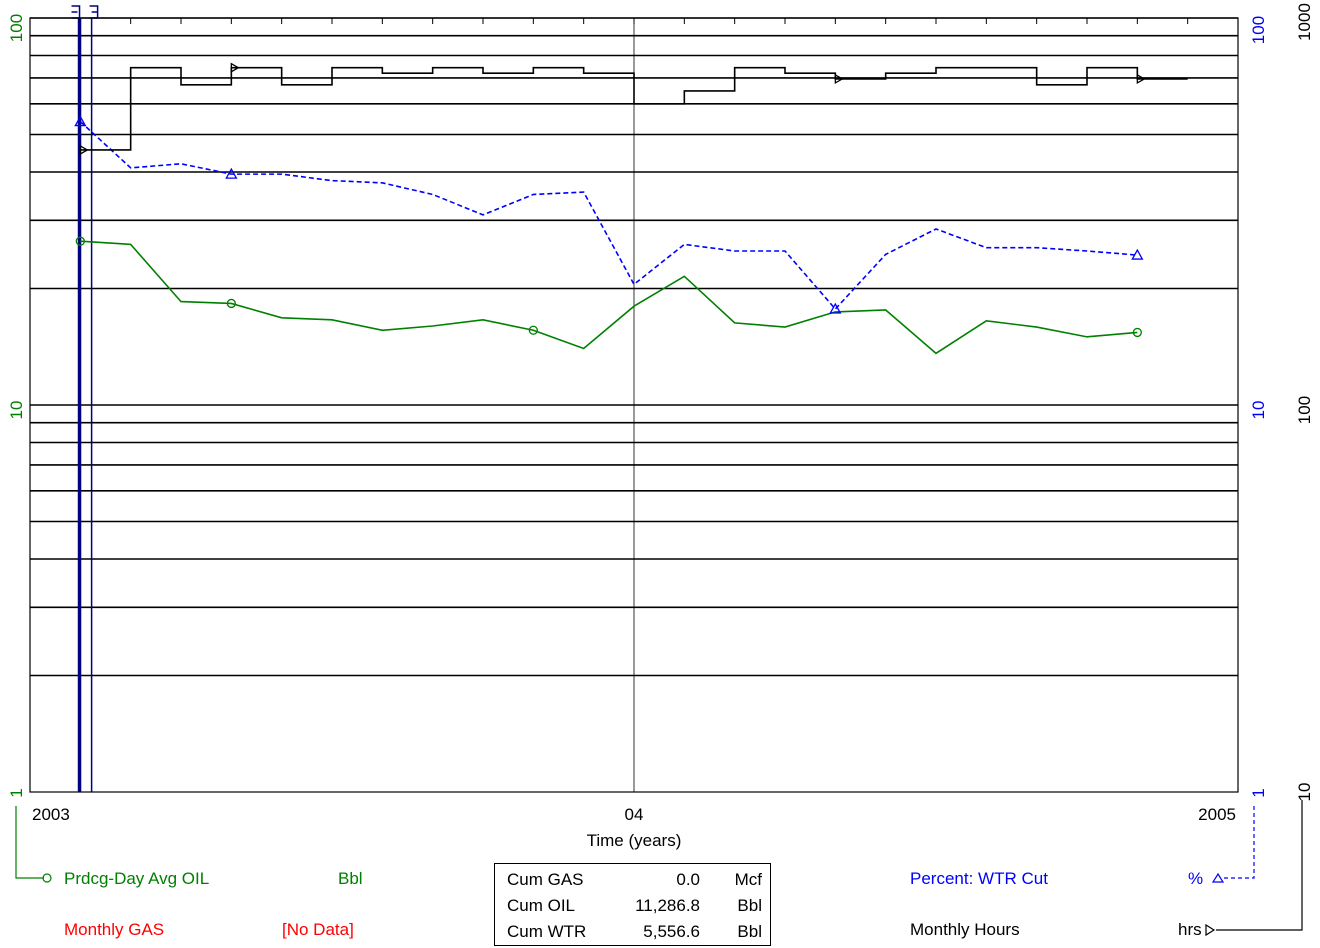  What do you see at coordinates (634, 827) in the screenshot?
I see `x-axis-labels: 2003 04 2005 Time (years)` at bounding box center [634, 827].